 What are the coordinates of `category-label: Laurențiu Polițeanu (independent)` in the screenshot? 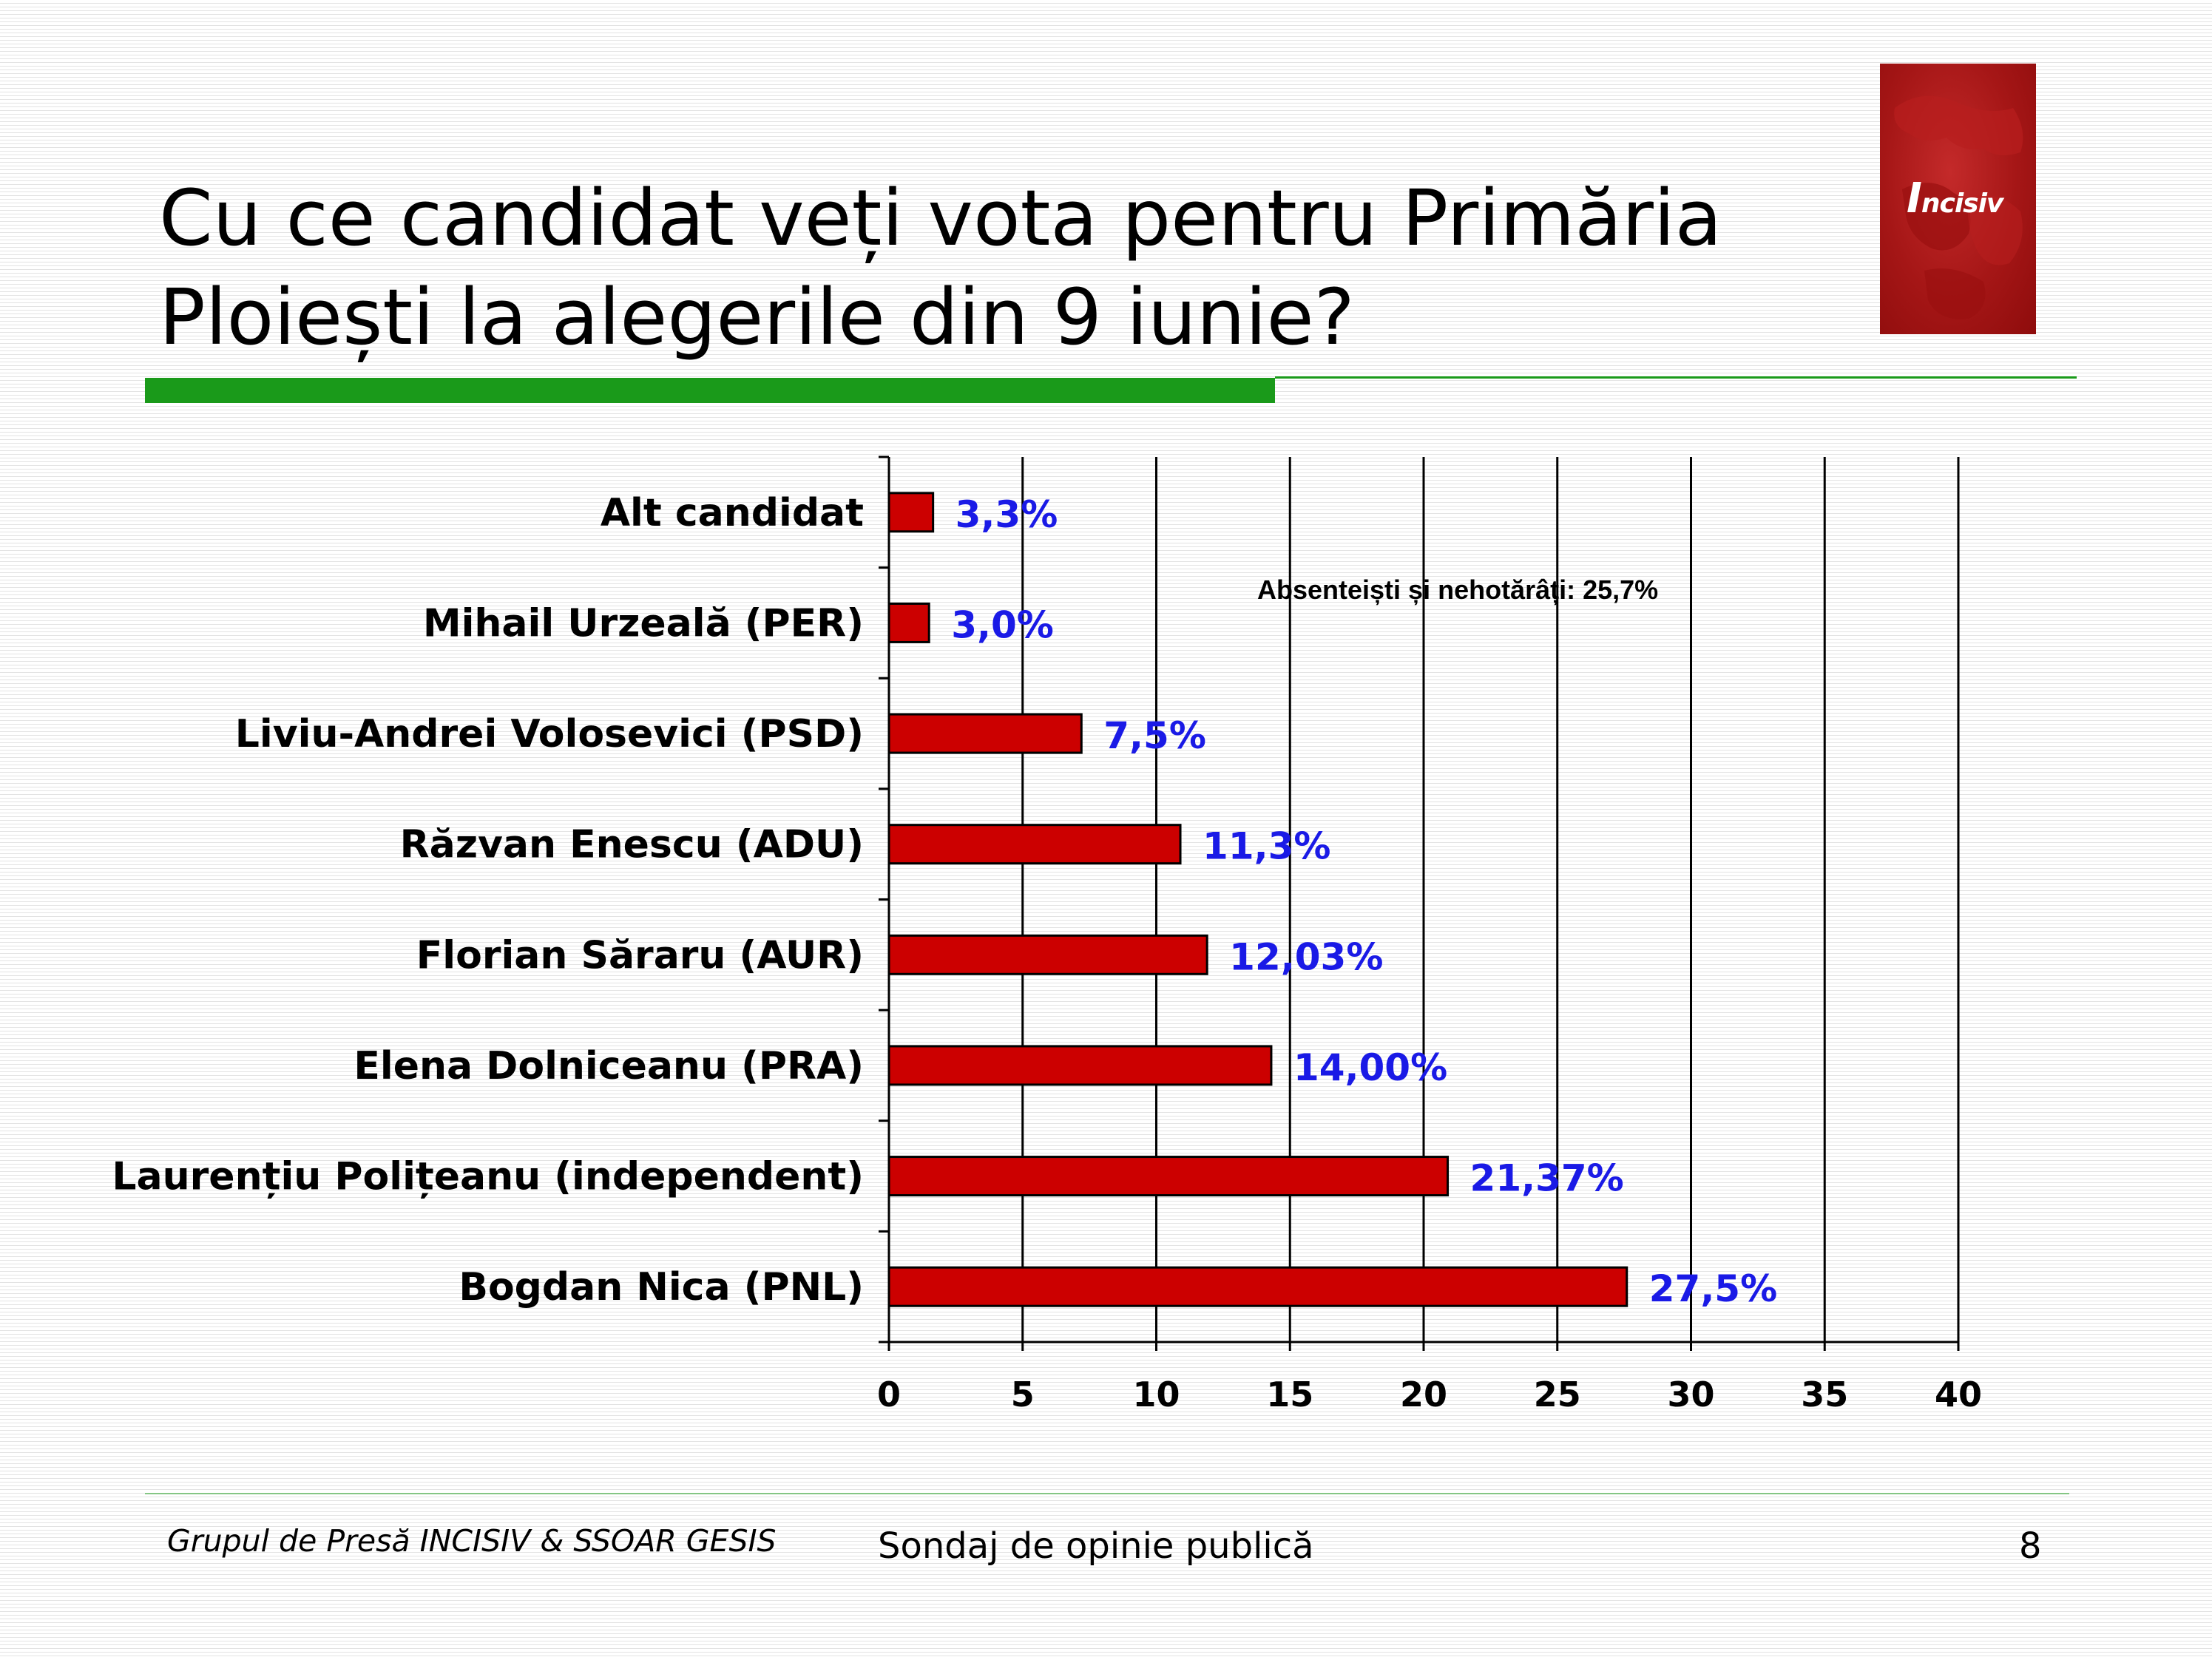 It's located at (488, 1177).